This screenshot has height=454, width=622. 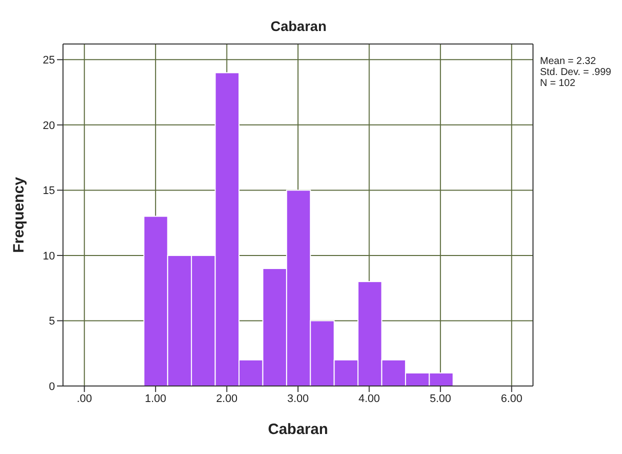 What do you see at coordinates (441, 398) in the screenshot?
I see `x-tick-label: 5.00` at bounding box center [441, 398].